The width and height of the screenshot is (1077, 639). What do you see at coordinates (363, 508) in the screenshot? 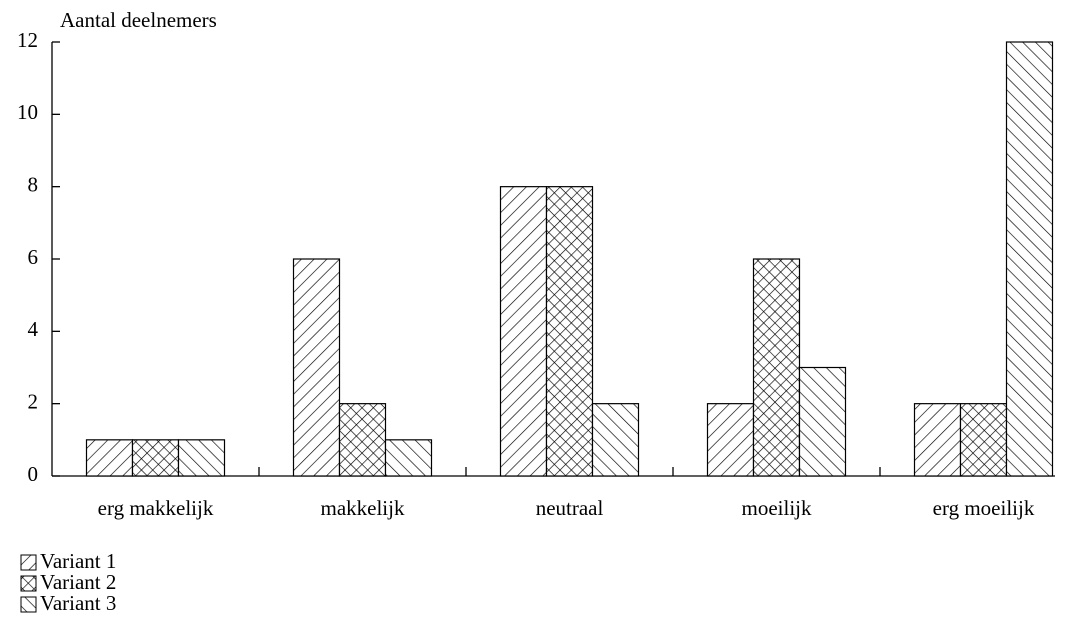
I see `x-tick-label: makkelijk` at bounding box center [363, 508].